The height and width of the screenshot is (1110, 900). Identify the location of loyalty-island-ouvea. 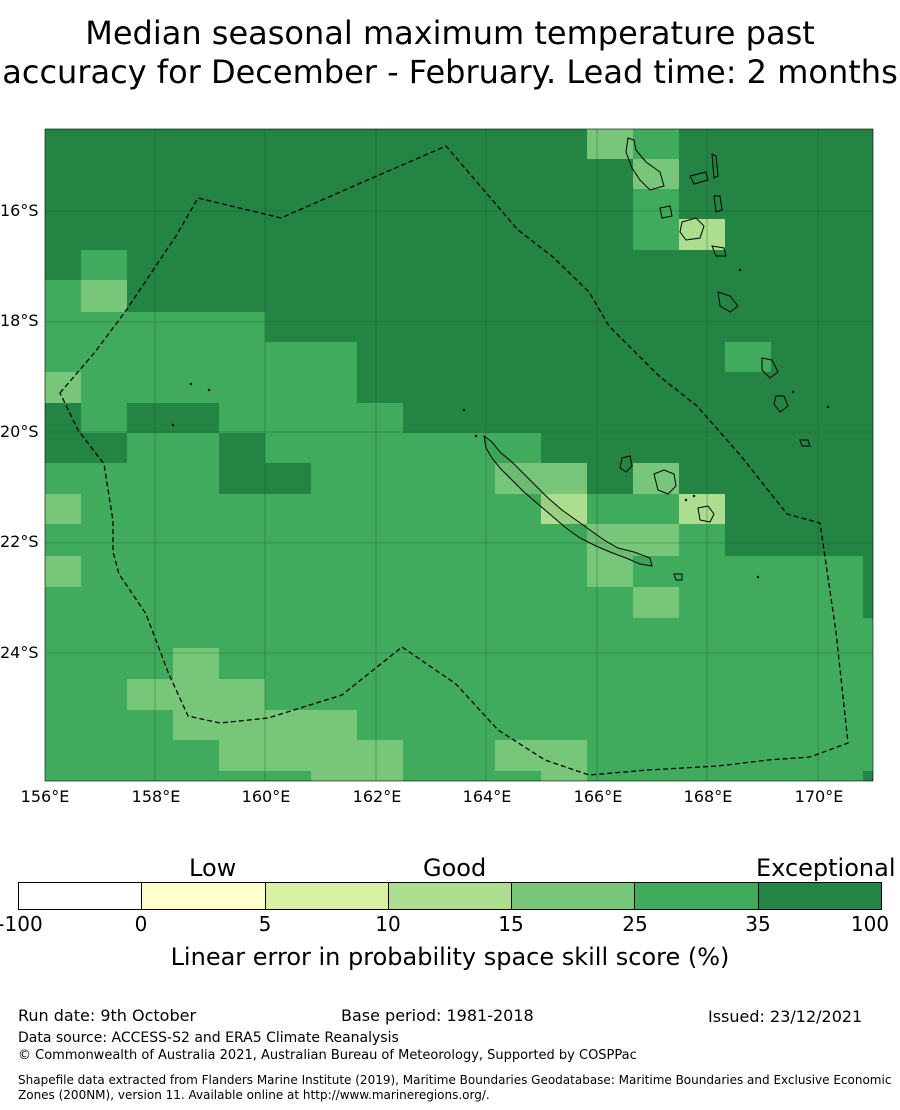
(626, 464).